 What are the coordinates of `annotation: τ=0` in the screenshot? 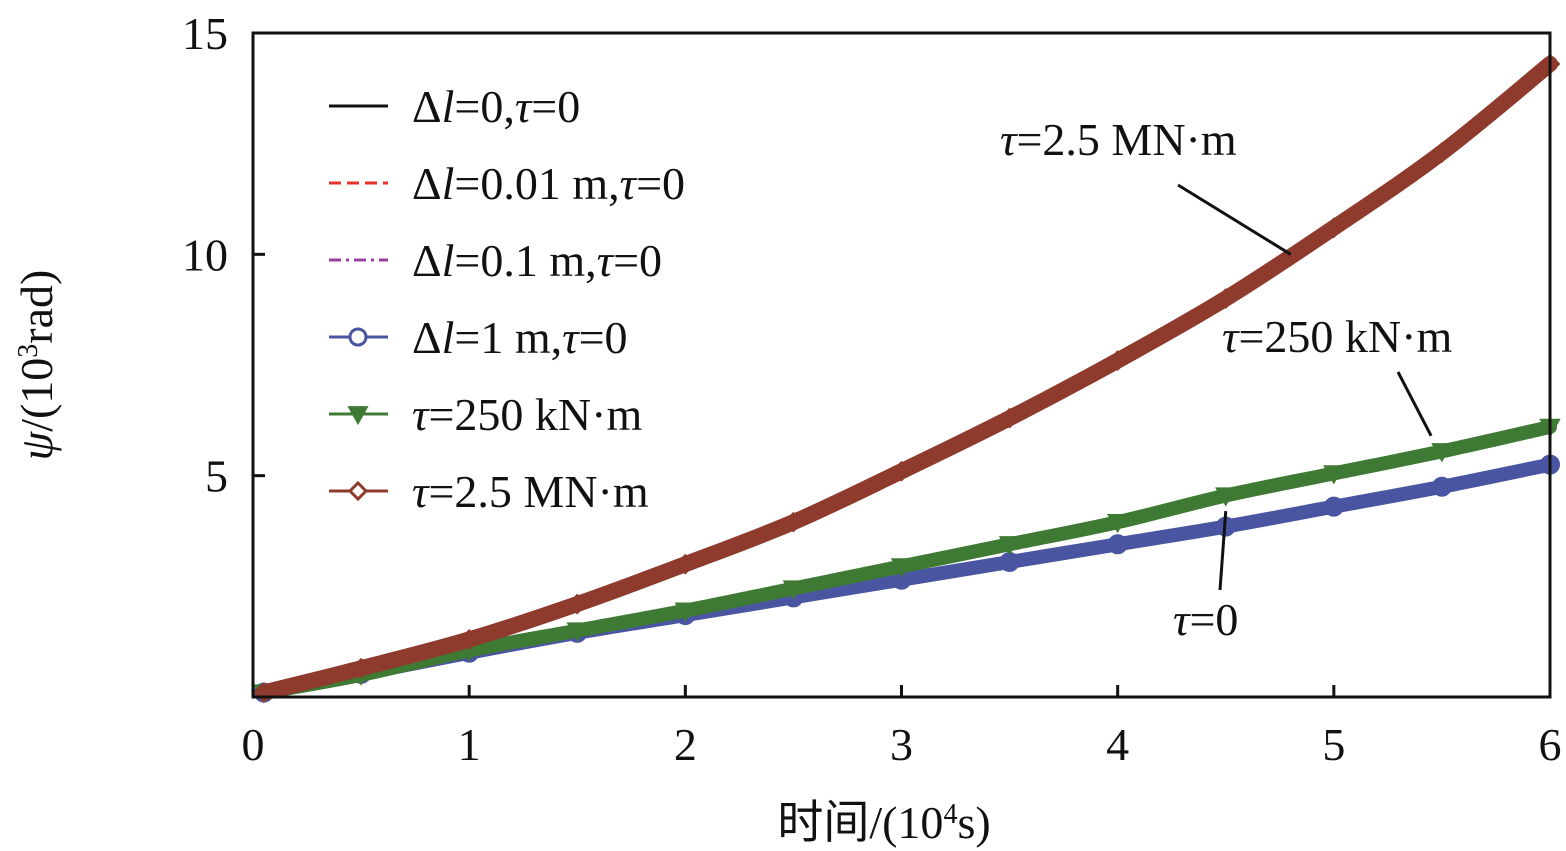 It's located at (1205, 577).